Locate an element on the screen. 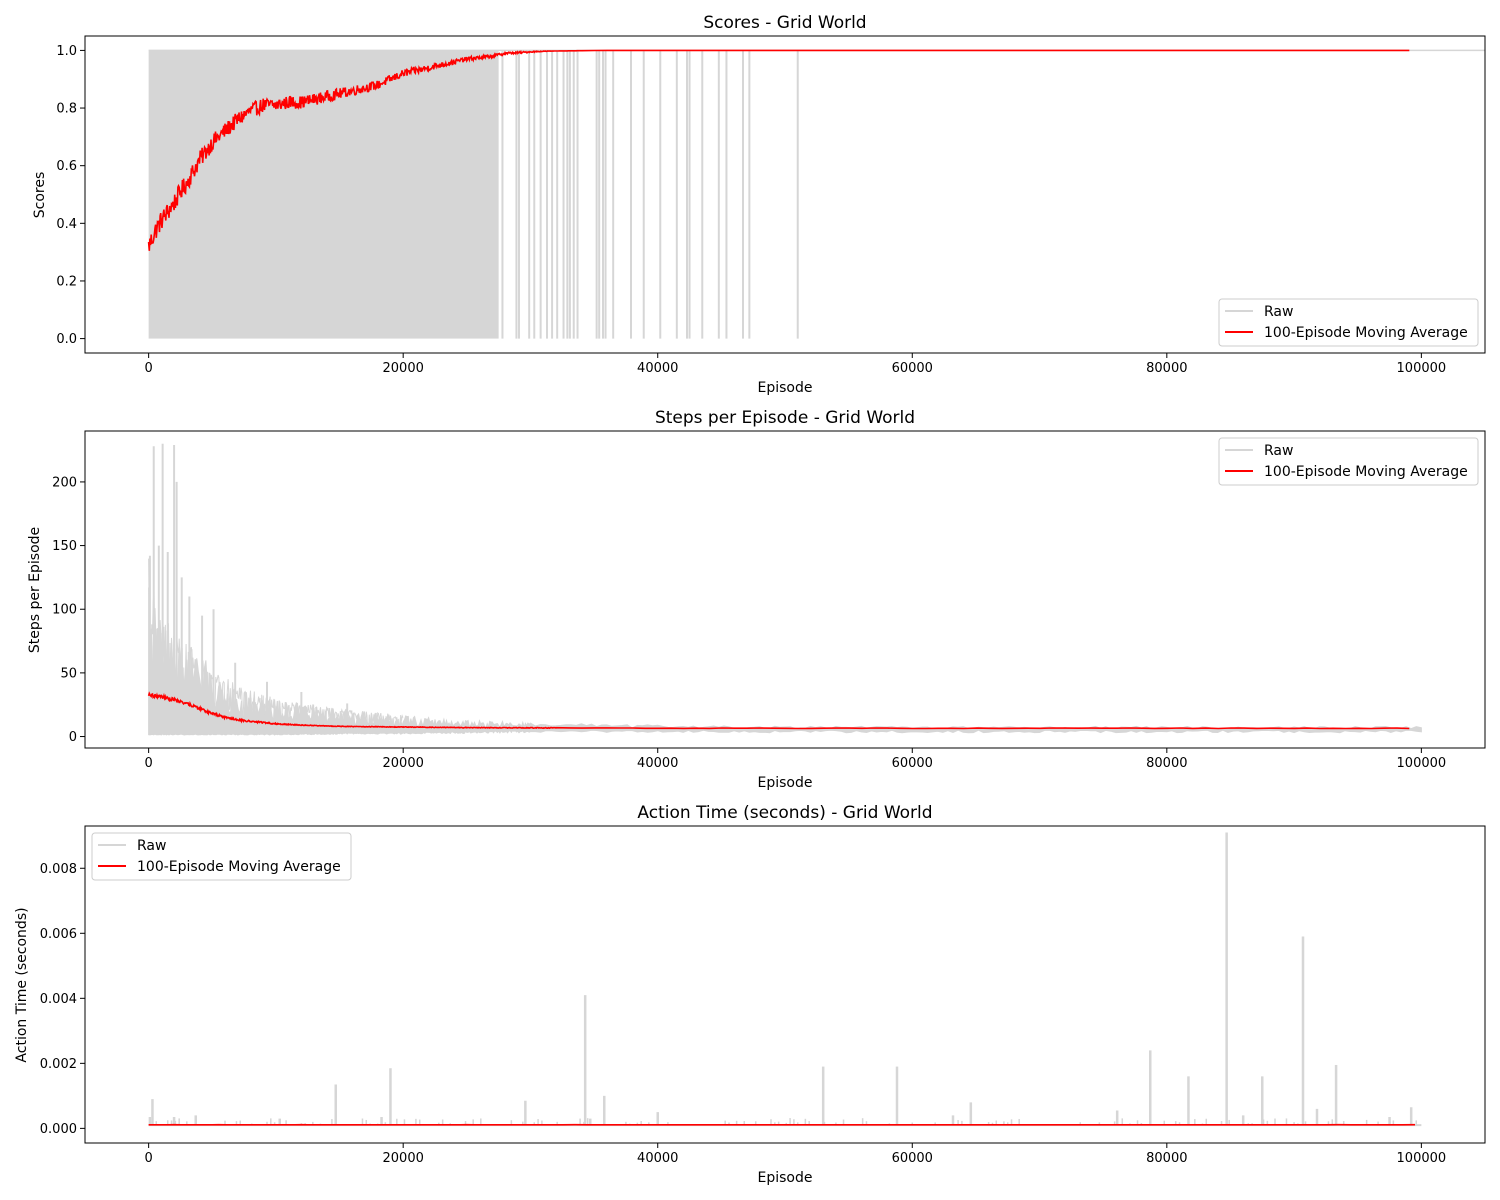 The width and height of the screenshot is (1500, 1200). y-tick-label: 0.002 is located at coordinates (58, 1064).